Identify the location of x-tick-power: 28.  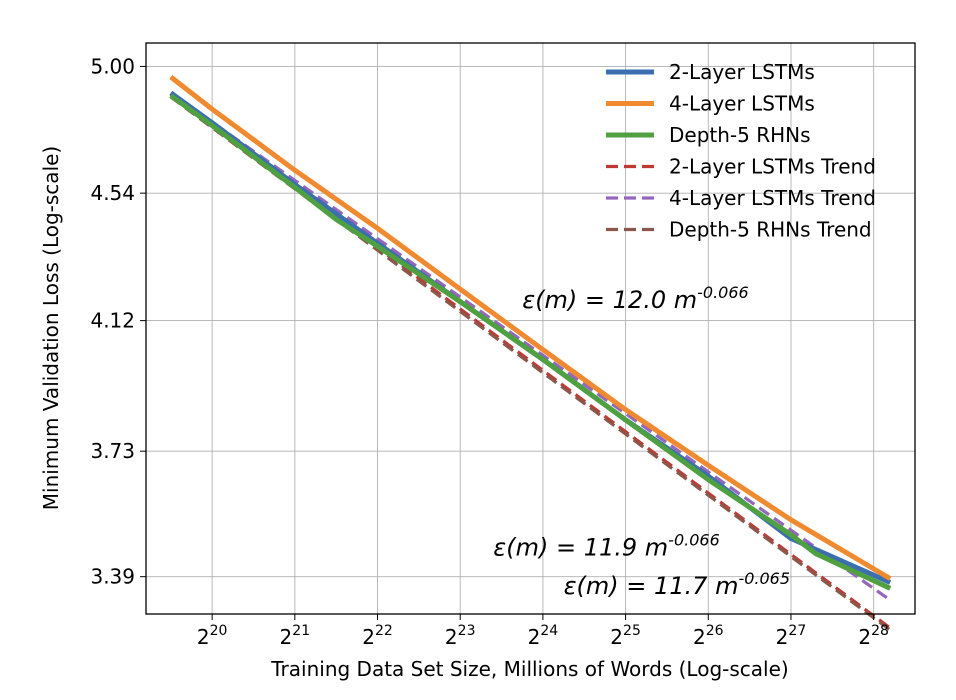
(880, 631).